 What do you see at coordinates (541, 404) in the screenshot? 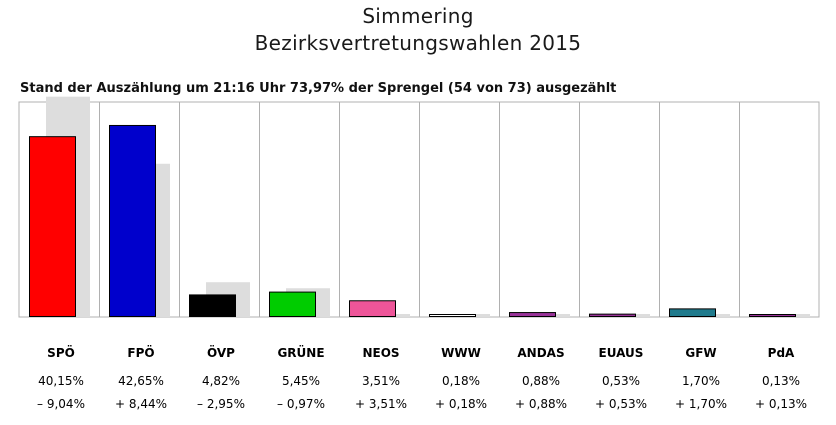
I see `change-label-andas: + 0,88%` at bounding box center [541, 404].